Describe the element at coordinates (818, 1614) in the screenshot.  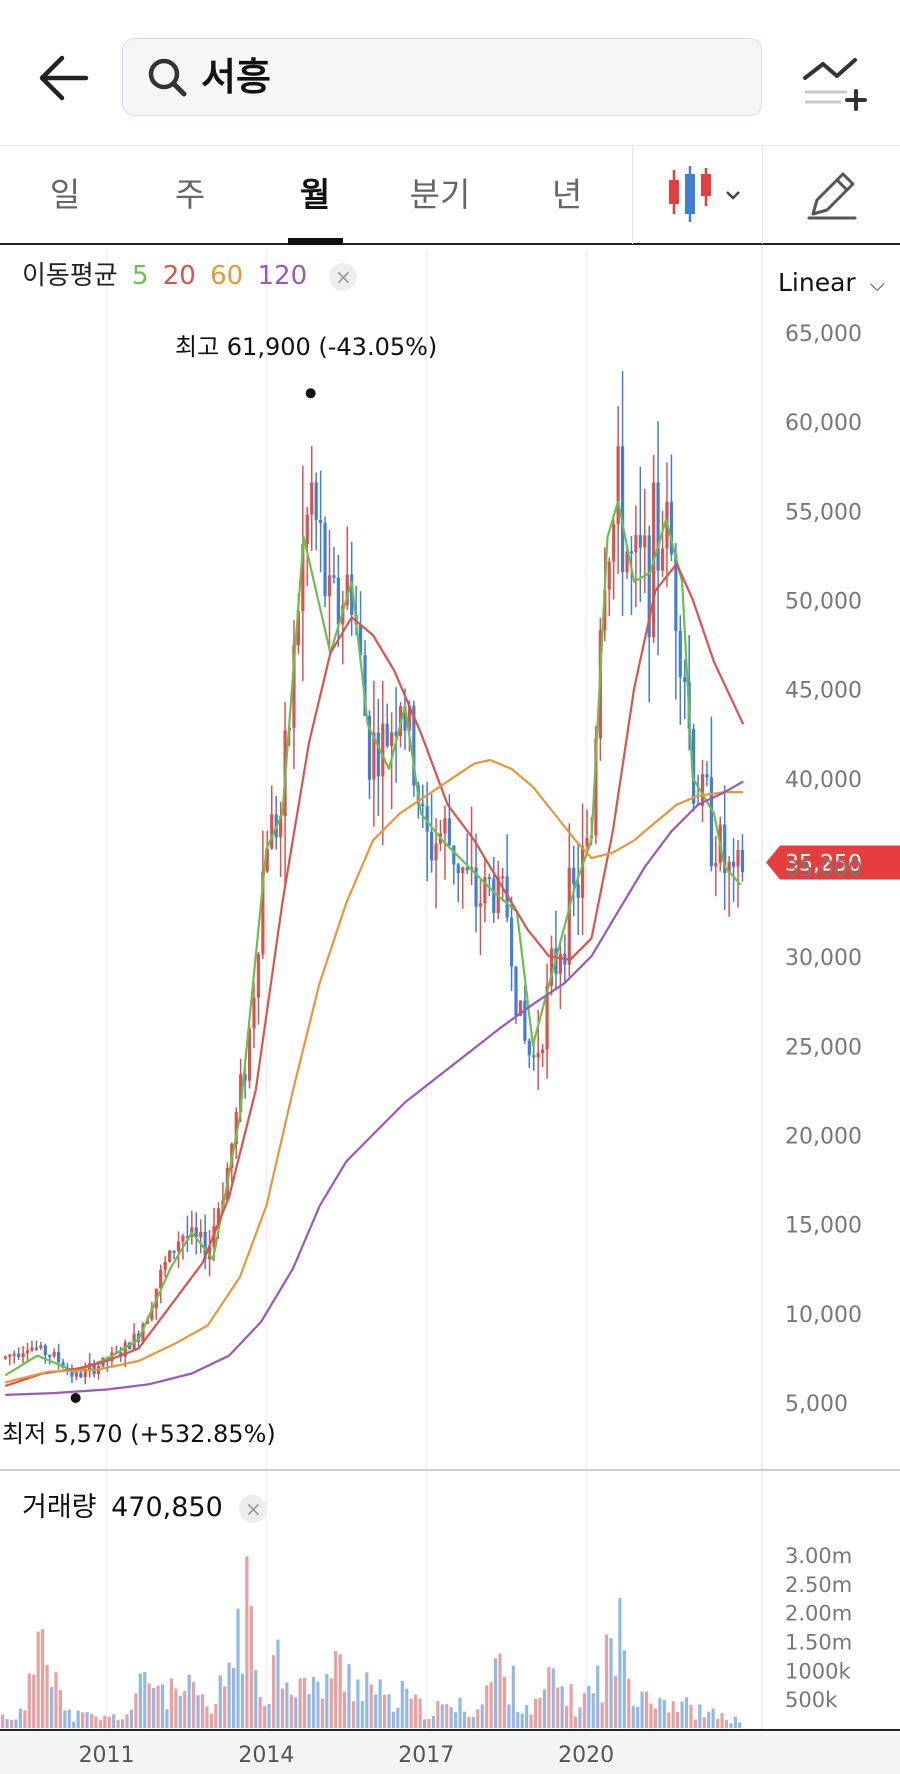
I see `volume-tick-label: 2.00m` at that location.